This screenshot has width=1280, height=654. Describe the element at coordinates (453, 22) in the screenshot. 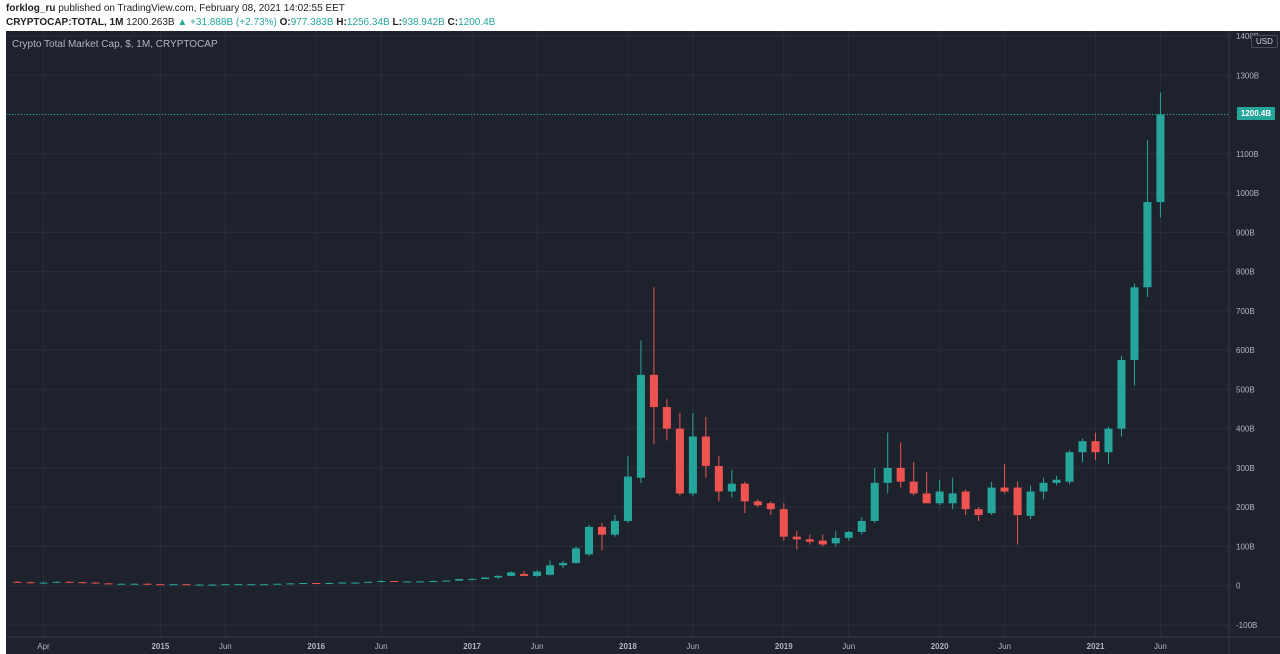

I see `close-label: C:` at that location.